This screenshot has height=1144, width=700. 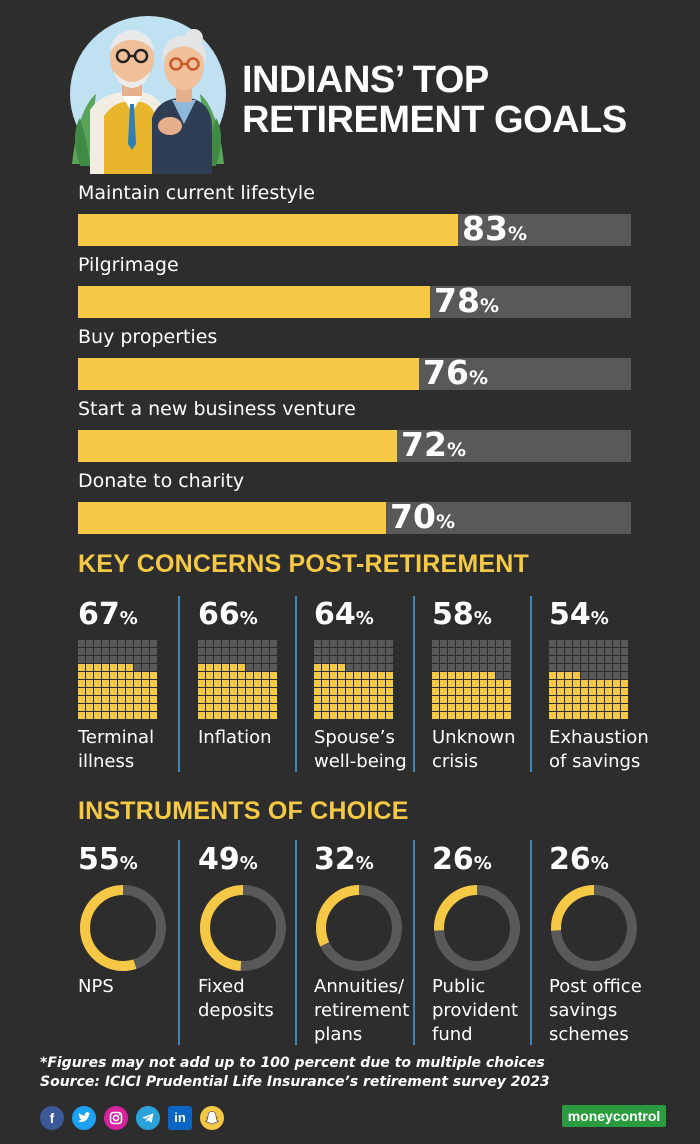 What do you see at coordinates (217, 409) in the screenshot?
I see `goal-label: Start a new business venture` at bounding box center [217, 409].